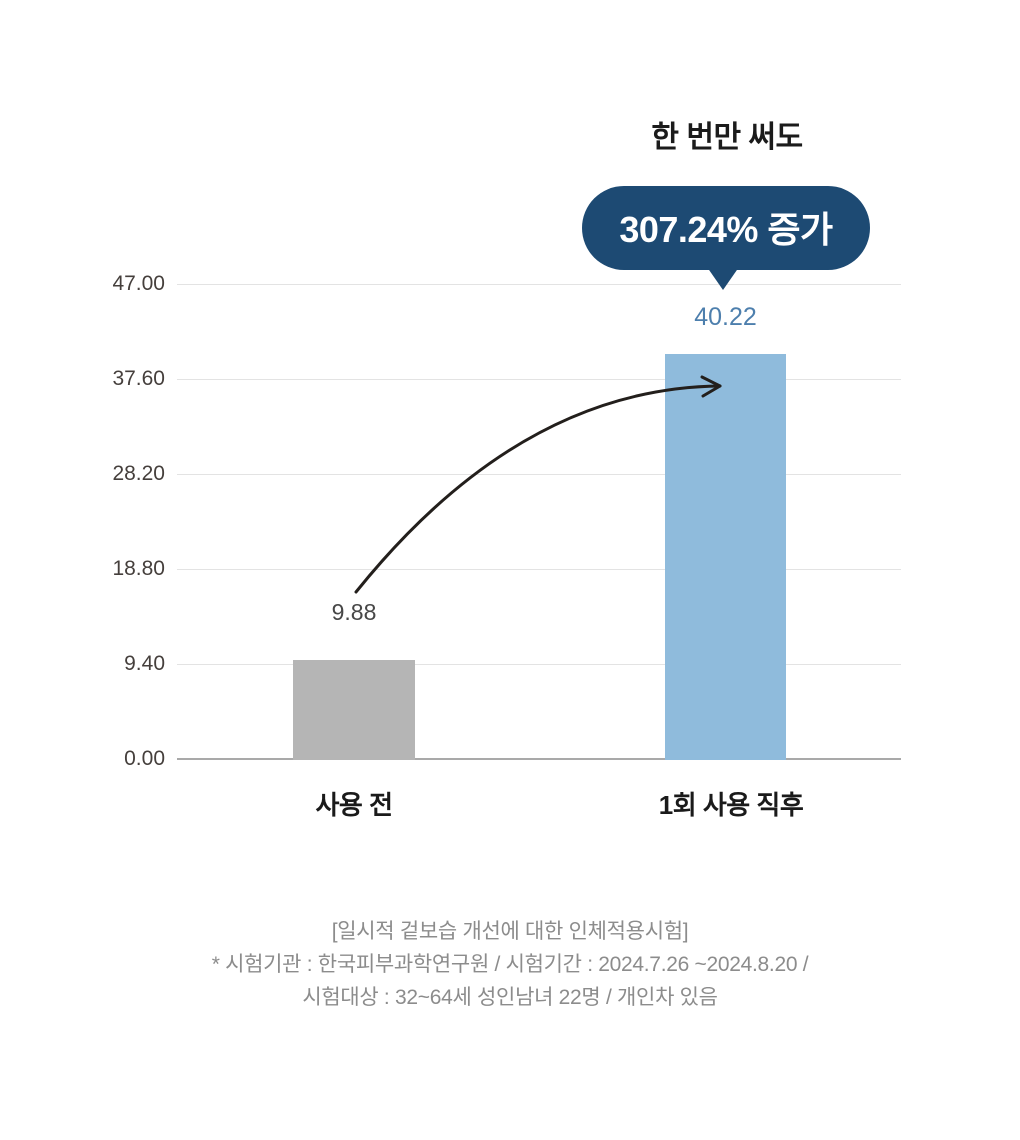 The height and width of the screenshot is (1140, 1020). What do you see at coordinates (144, 663) in the screenshot?
I see `y-tick-label: 9.40` at bounding box center [144, 663].